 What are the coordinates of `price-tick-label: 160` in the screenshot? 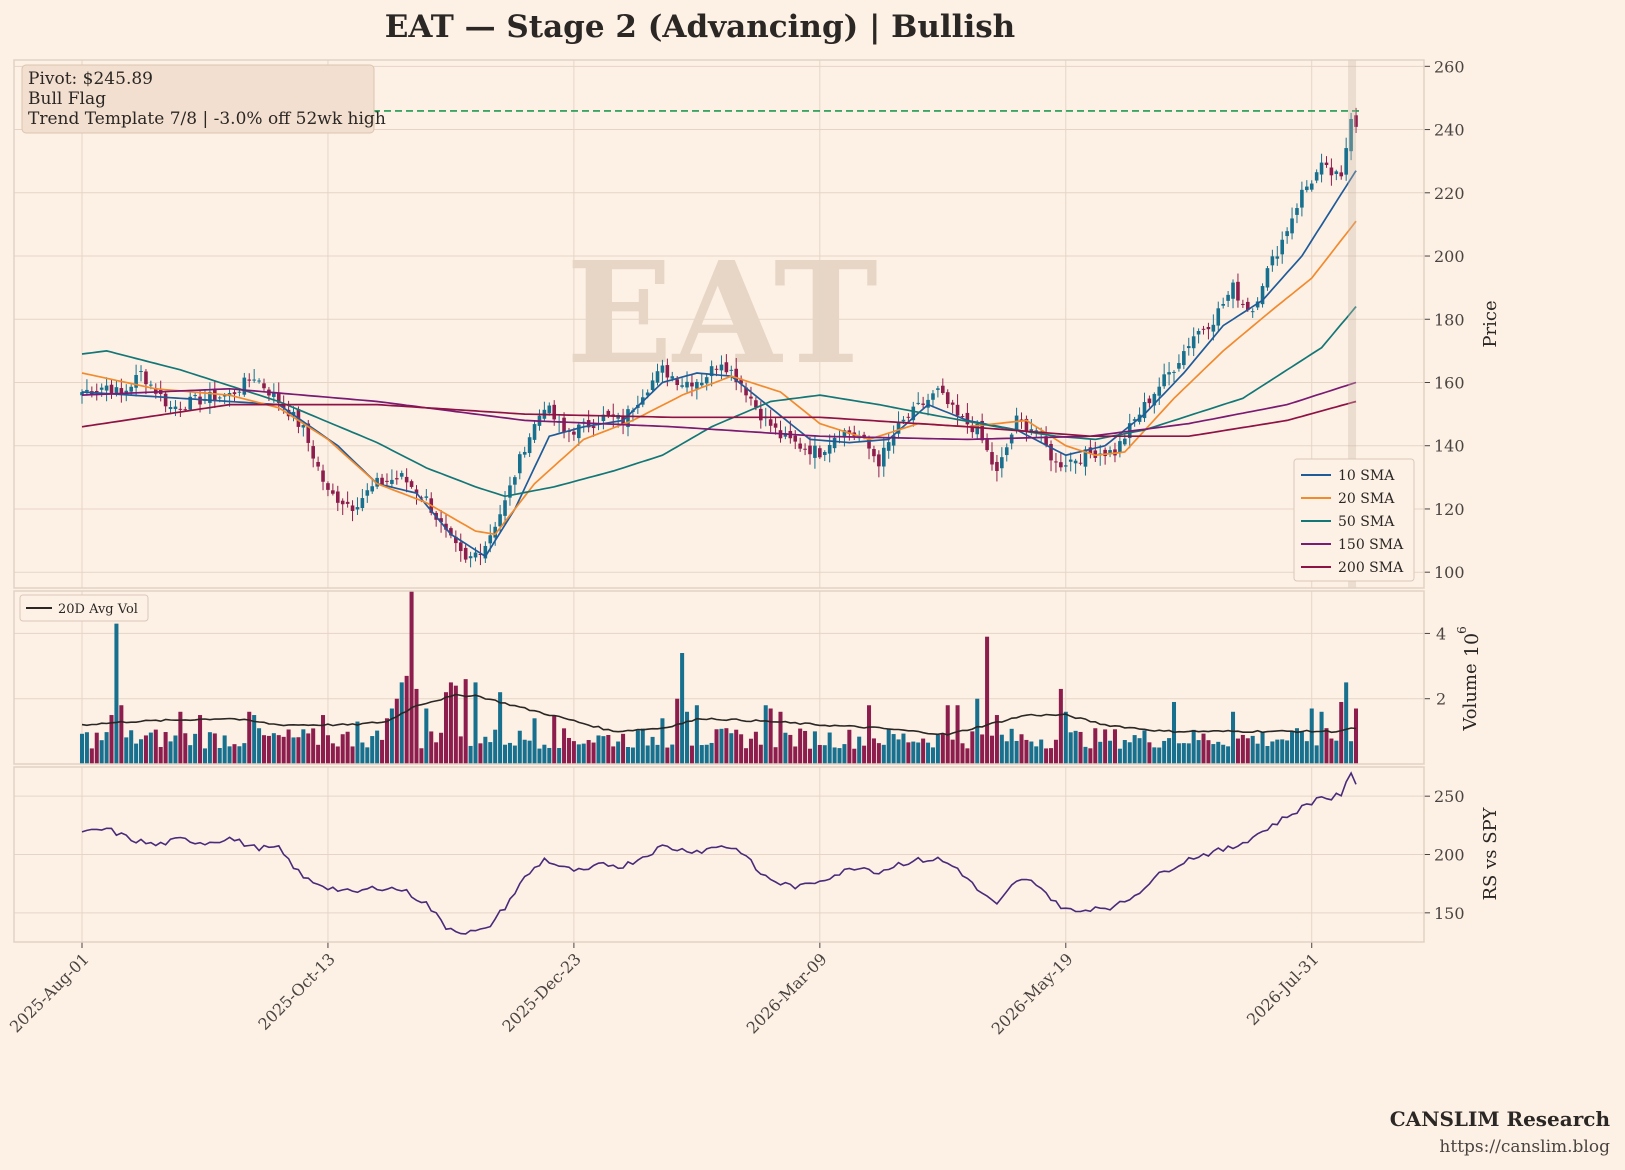 It's located at (1449, 382).